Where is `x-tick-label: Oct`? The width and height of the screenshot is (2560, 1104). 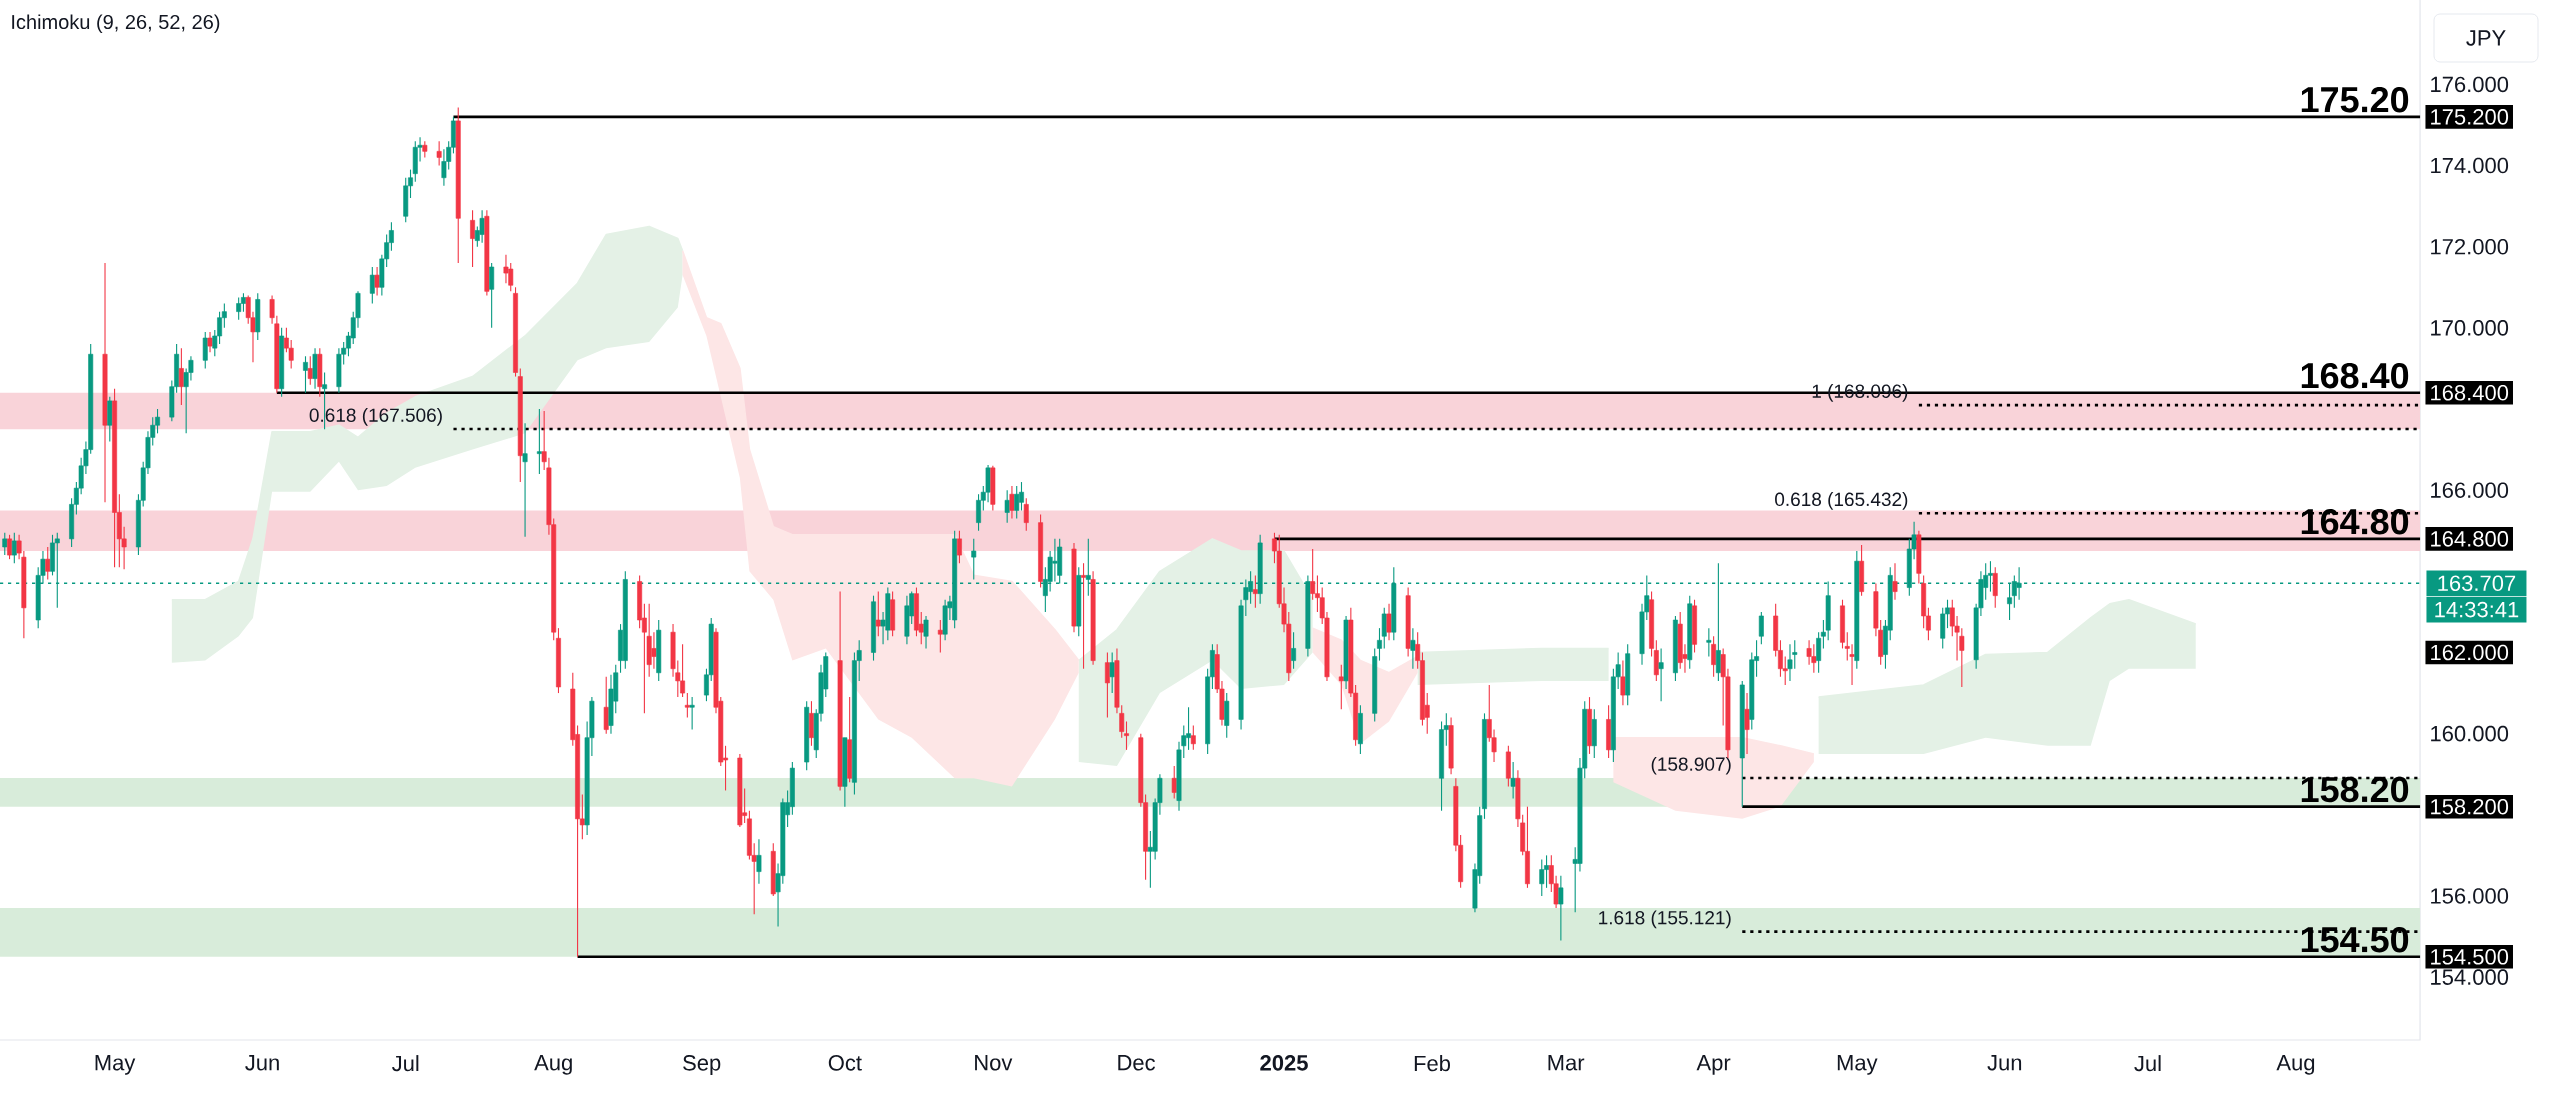 x-tick-label: Oct is located at coordinates (845, 1063).